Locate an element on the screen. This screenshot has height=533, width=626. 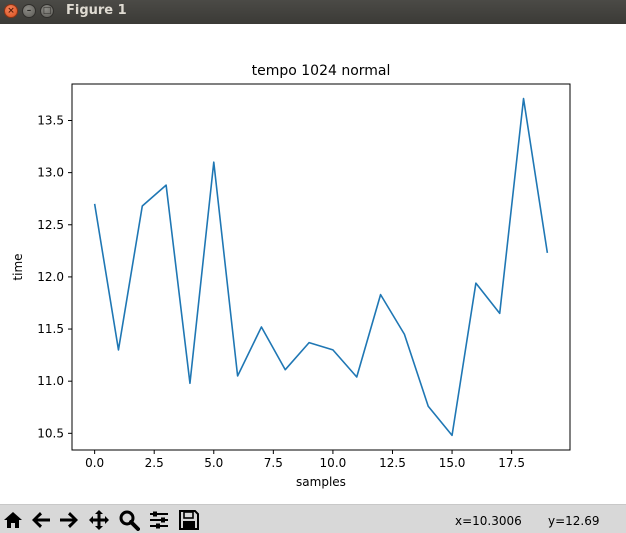
x-tick-label: 5.0 is located at coordinates (213, 463).